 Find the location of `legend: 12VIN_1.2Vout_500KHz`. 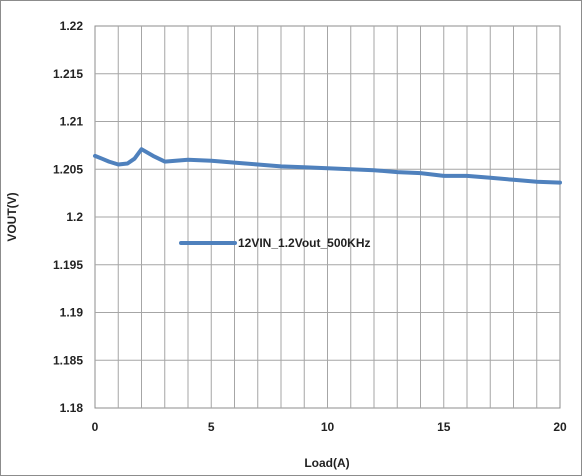

legend: 12VIN_1.2Vout_500KHz is located at coordinates (275, 243).